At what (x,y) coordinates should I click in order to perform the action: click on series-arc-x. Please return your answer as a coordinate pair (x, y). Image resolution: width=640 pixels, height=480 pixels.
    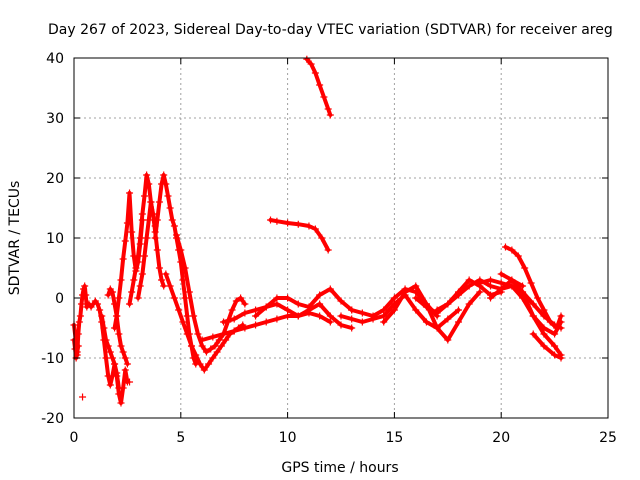
    Looking at the image, I should click on (533, 287).